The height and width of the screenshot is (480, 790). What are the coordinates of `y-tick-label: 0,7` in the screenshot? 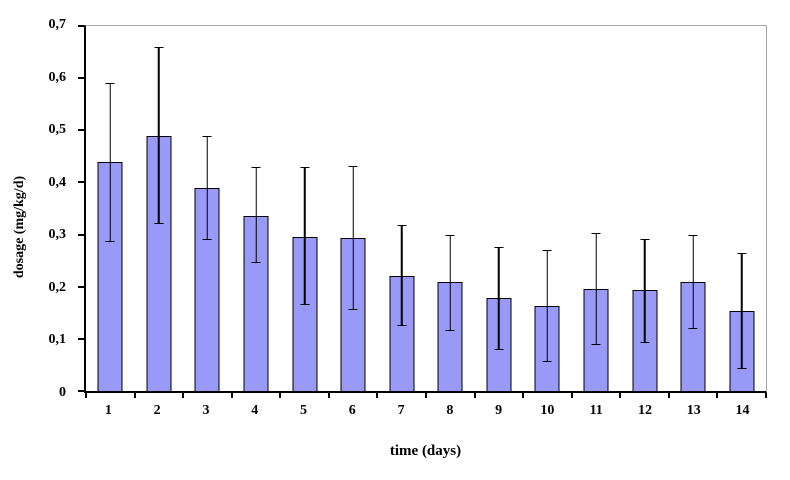 It's located at (57, 24).